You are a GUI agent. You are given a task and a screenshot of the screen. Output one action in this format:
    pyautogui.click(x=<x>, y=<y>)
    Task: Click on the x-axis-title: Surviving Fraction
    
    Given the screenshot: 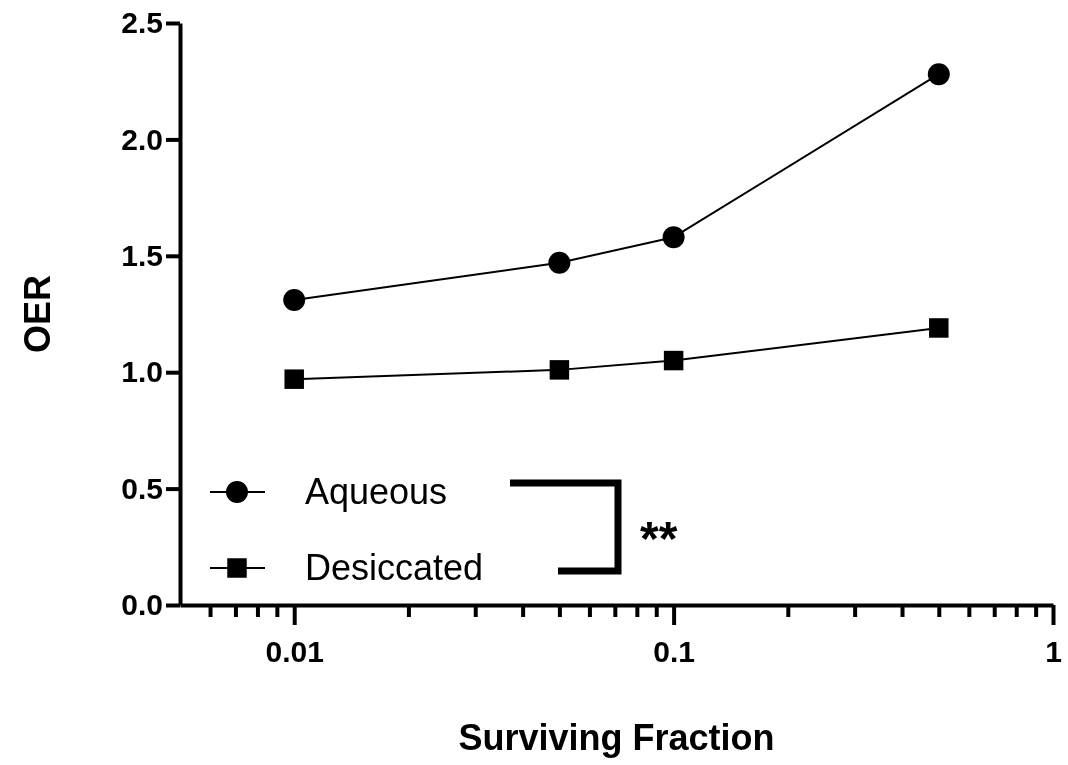 What is the action you would take?
    pyautogui.click(x=616, y=737)
    